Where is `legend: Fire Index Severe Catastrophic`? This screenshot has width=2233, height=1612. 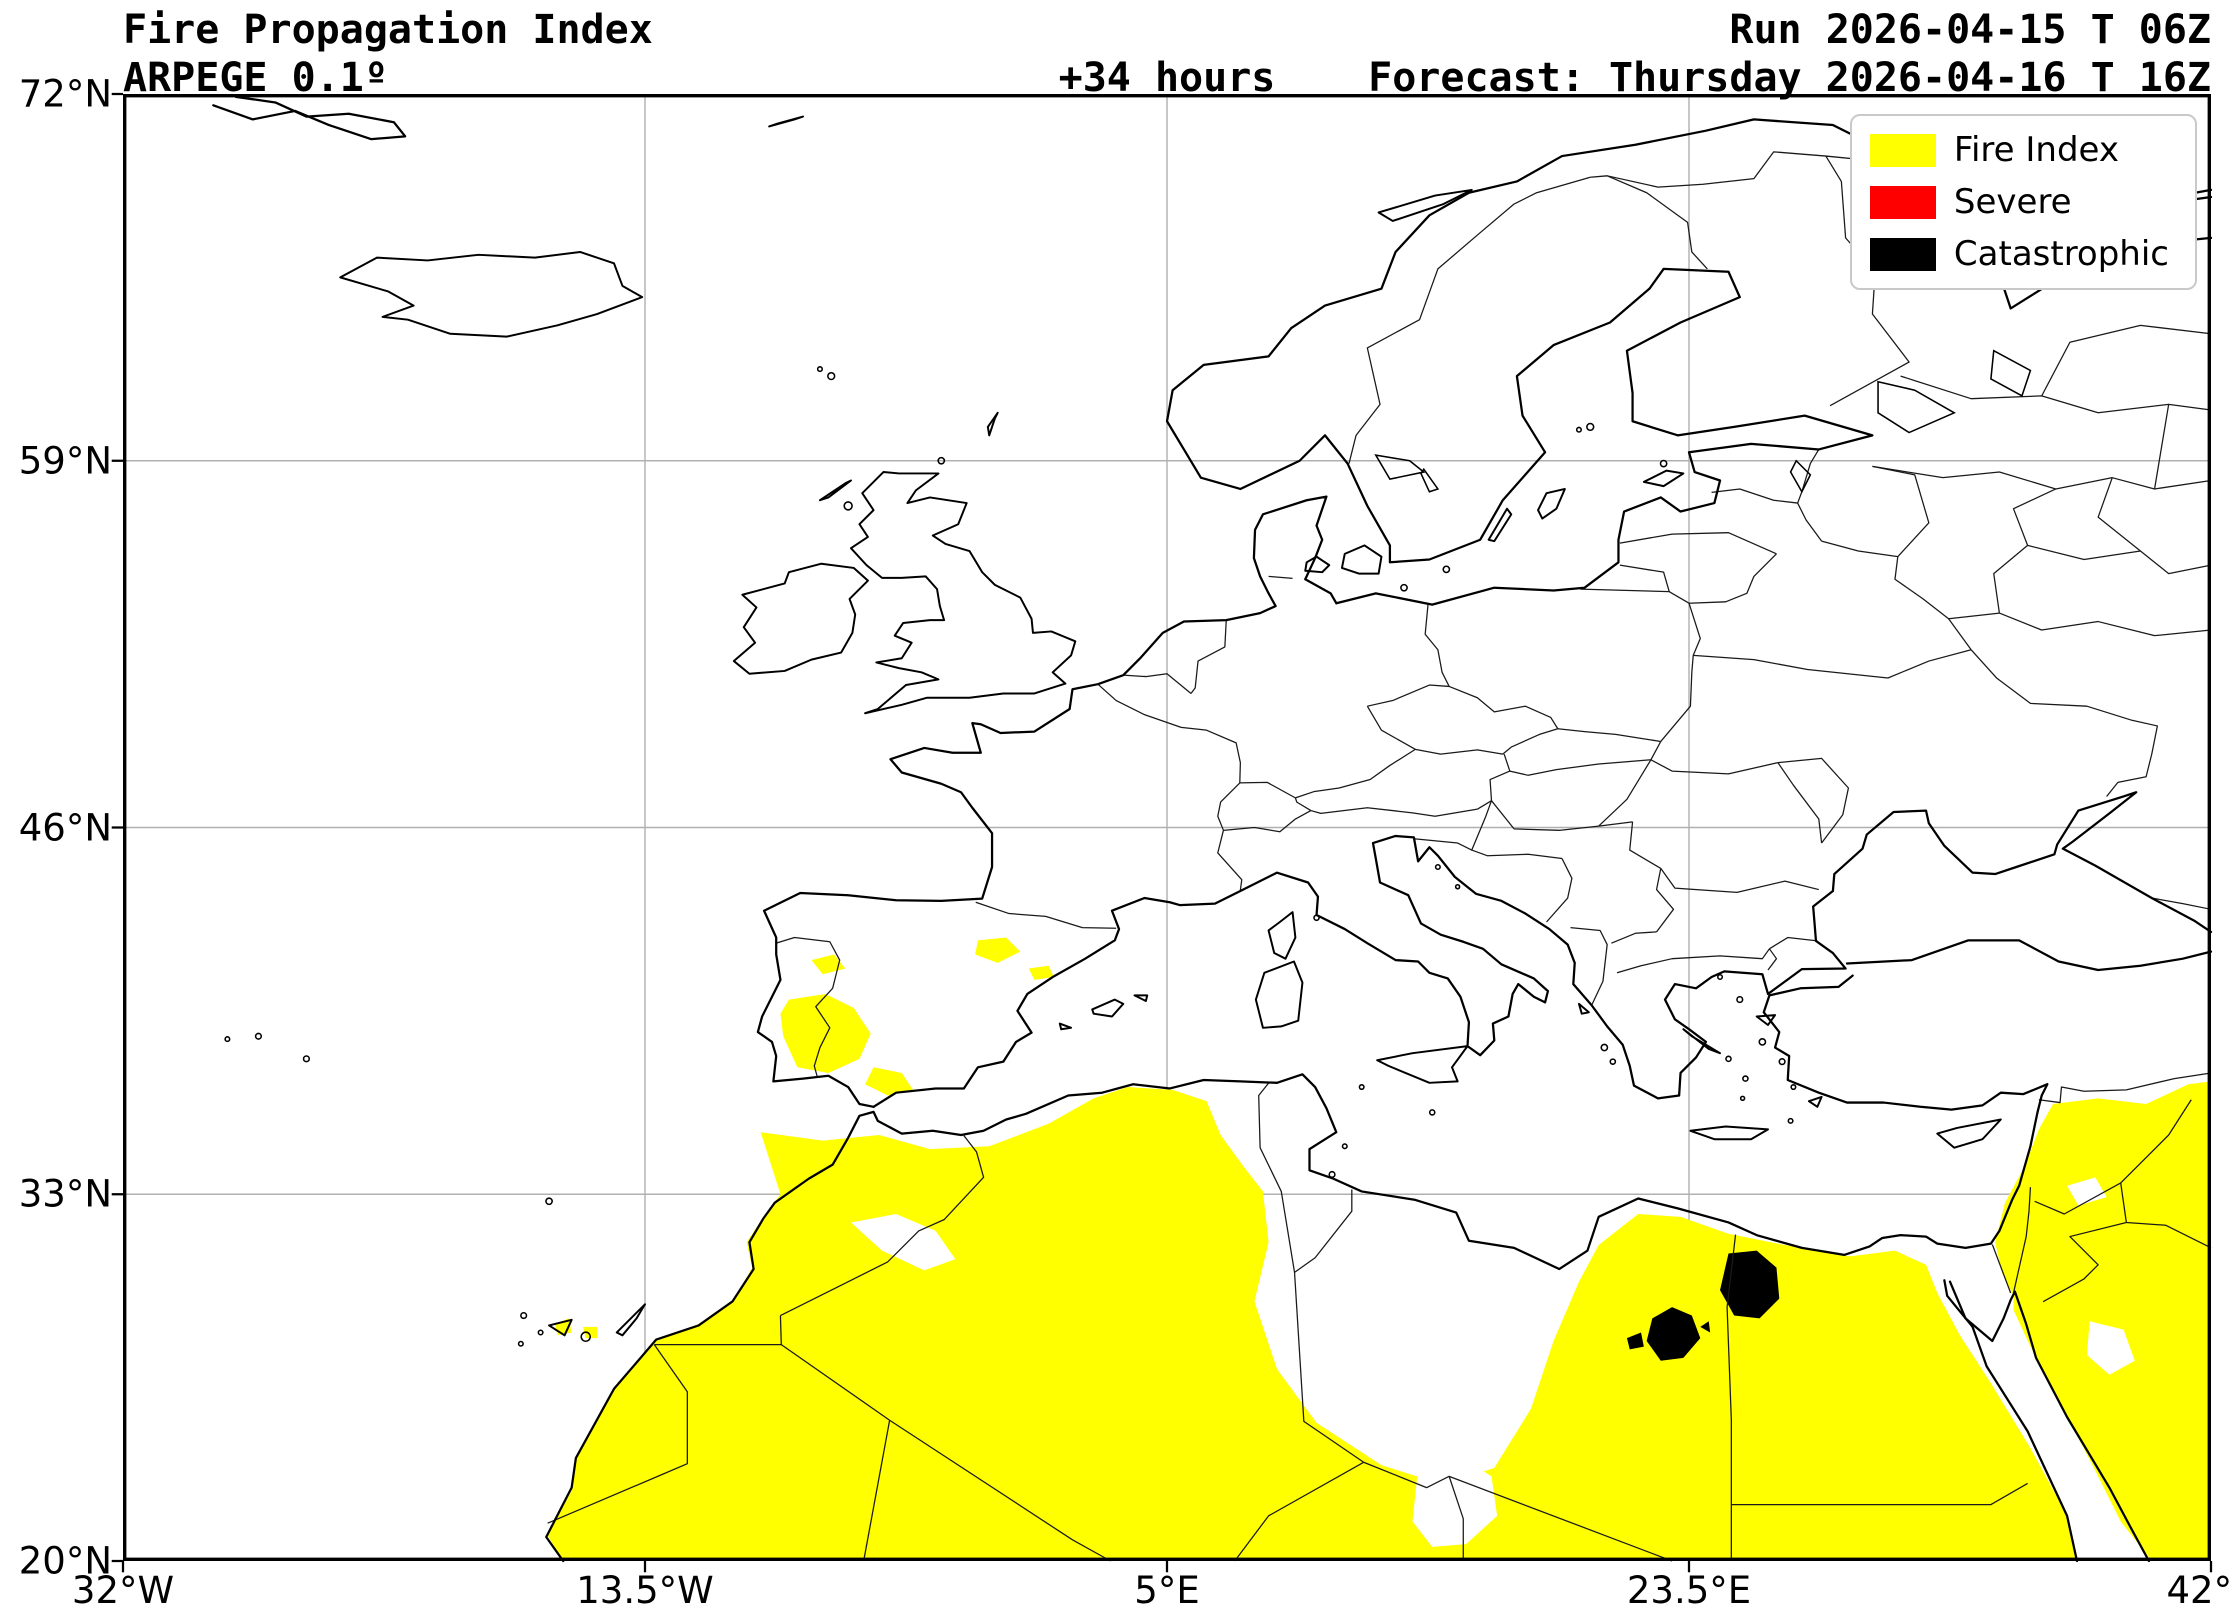 legend: Fire Index Severe Catastrophic is located at coordinates (2023, 202).